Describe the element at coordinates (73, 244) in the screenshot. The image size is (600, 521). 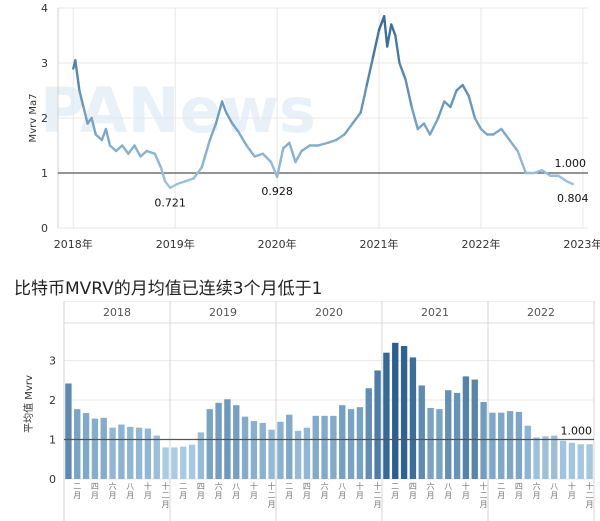
I see `x-tick-label: 2018年` at that location.